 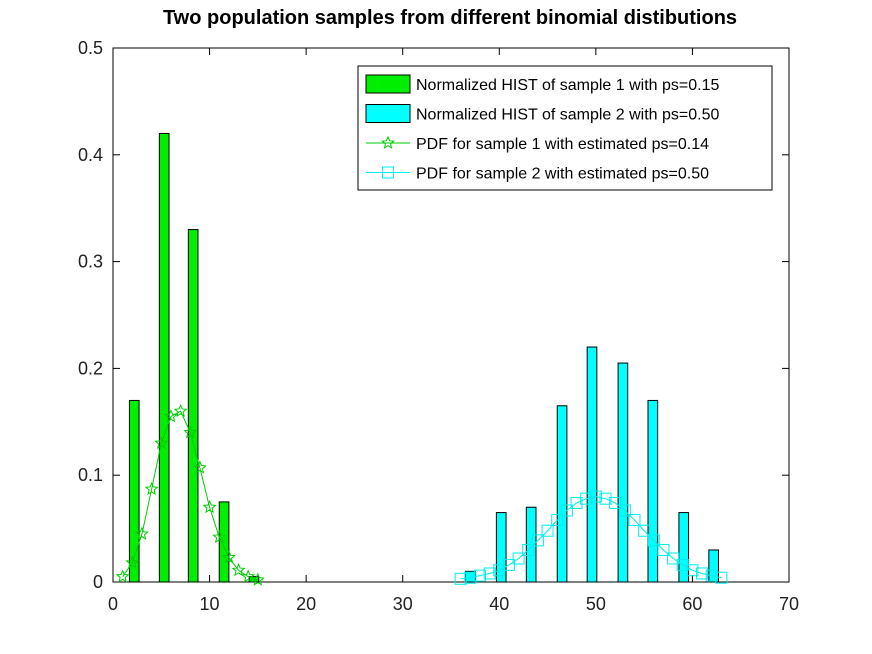 I want to click on legend-label: Normalized HIST of sample 1 with ps=0.15, so click(x=568, y=85).